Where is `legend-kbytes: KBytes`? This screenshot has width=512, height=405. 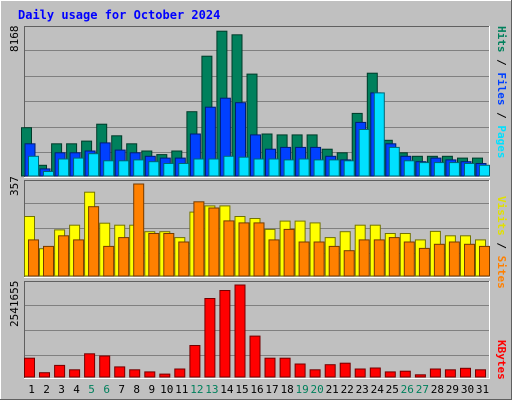 legend-kbytes: KBytes is located at coordinates (501, 360).